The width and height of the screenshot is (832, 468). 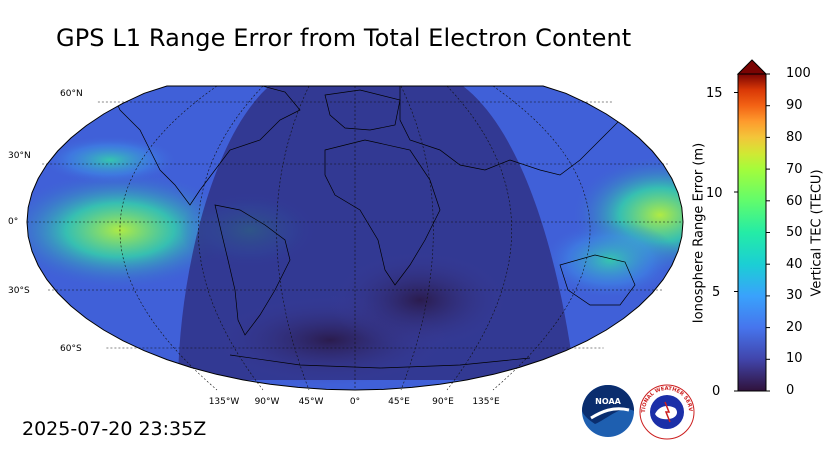 What do you see at coordinates (399, 402) in the screenshot?
I see `lon-label-45e: 45°E` at bounding box center [399, 402].